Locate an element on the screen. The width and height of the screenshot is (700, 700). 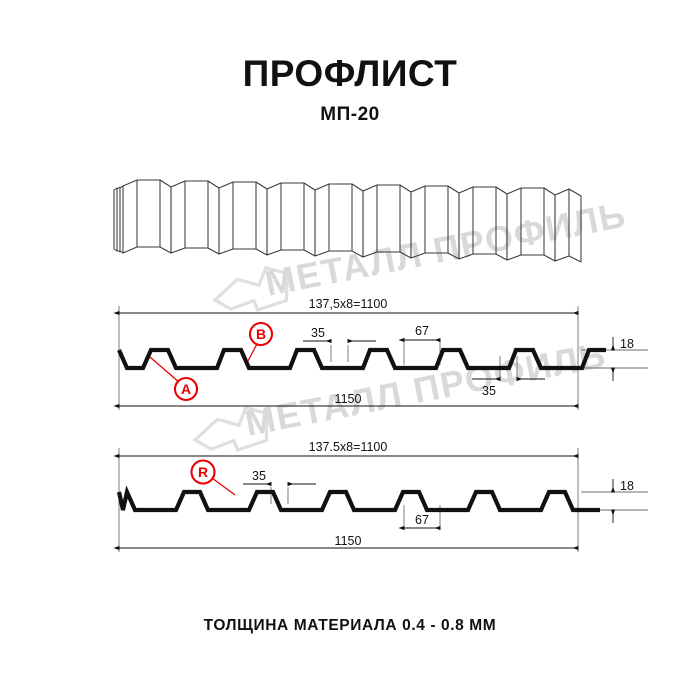
dimension-top-overall: 137.5x8=1100 is located at coordinates (346, 449).